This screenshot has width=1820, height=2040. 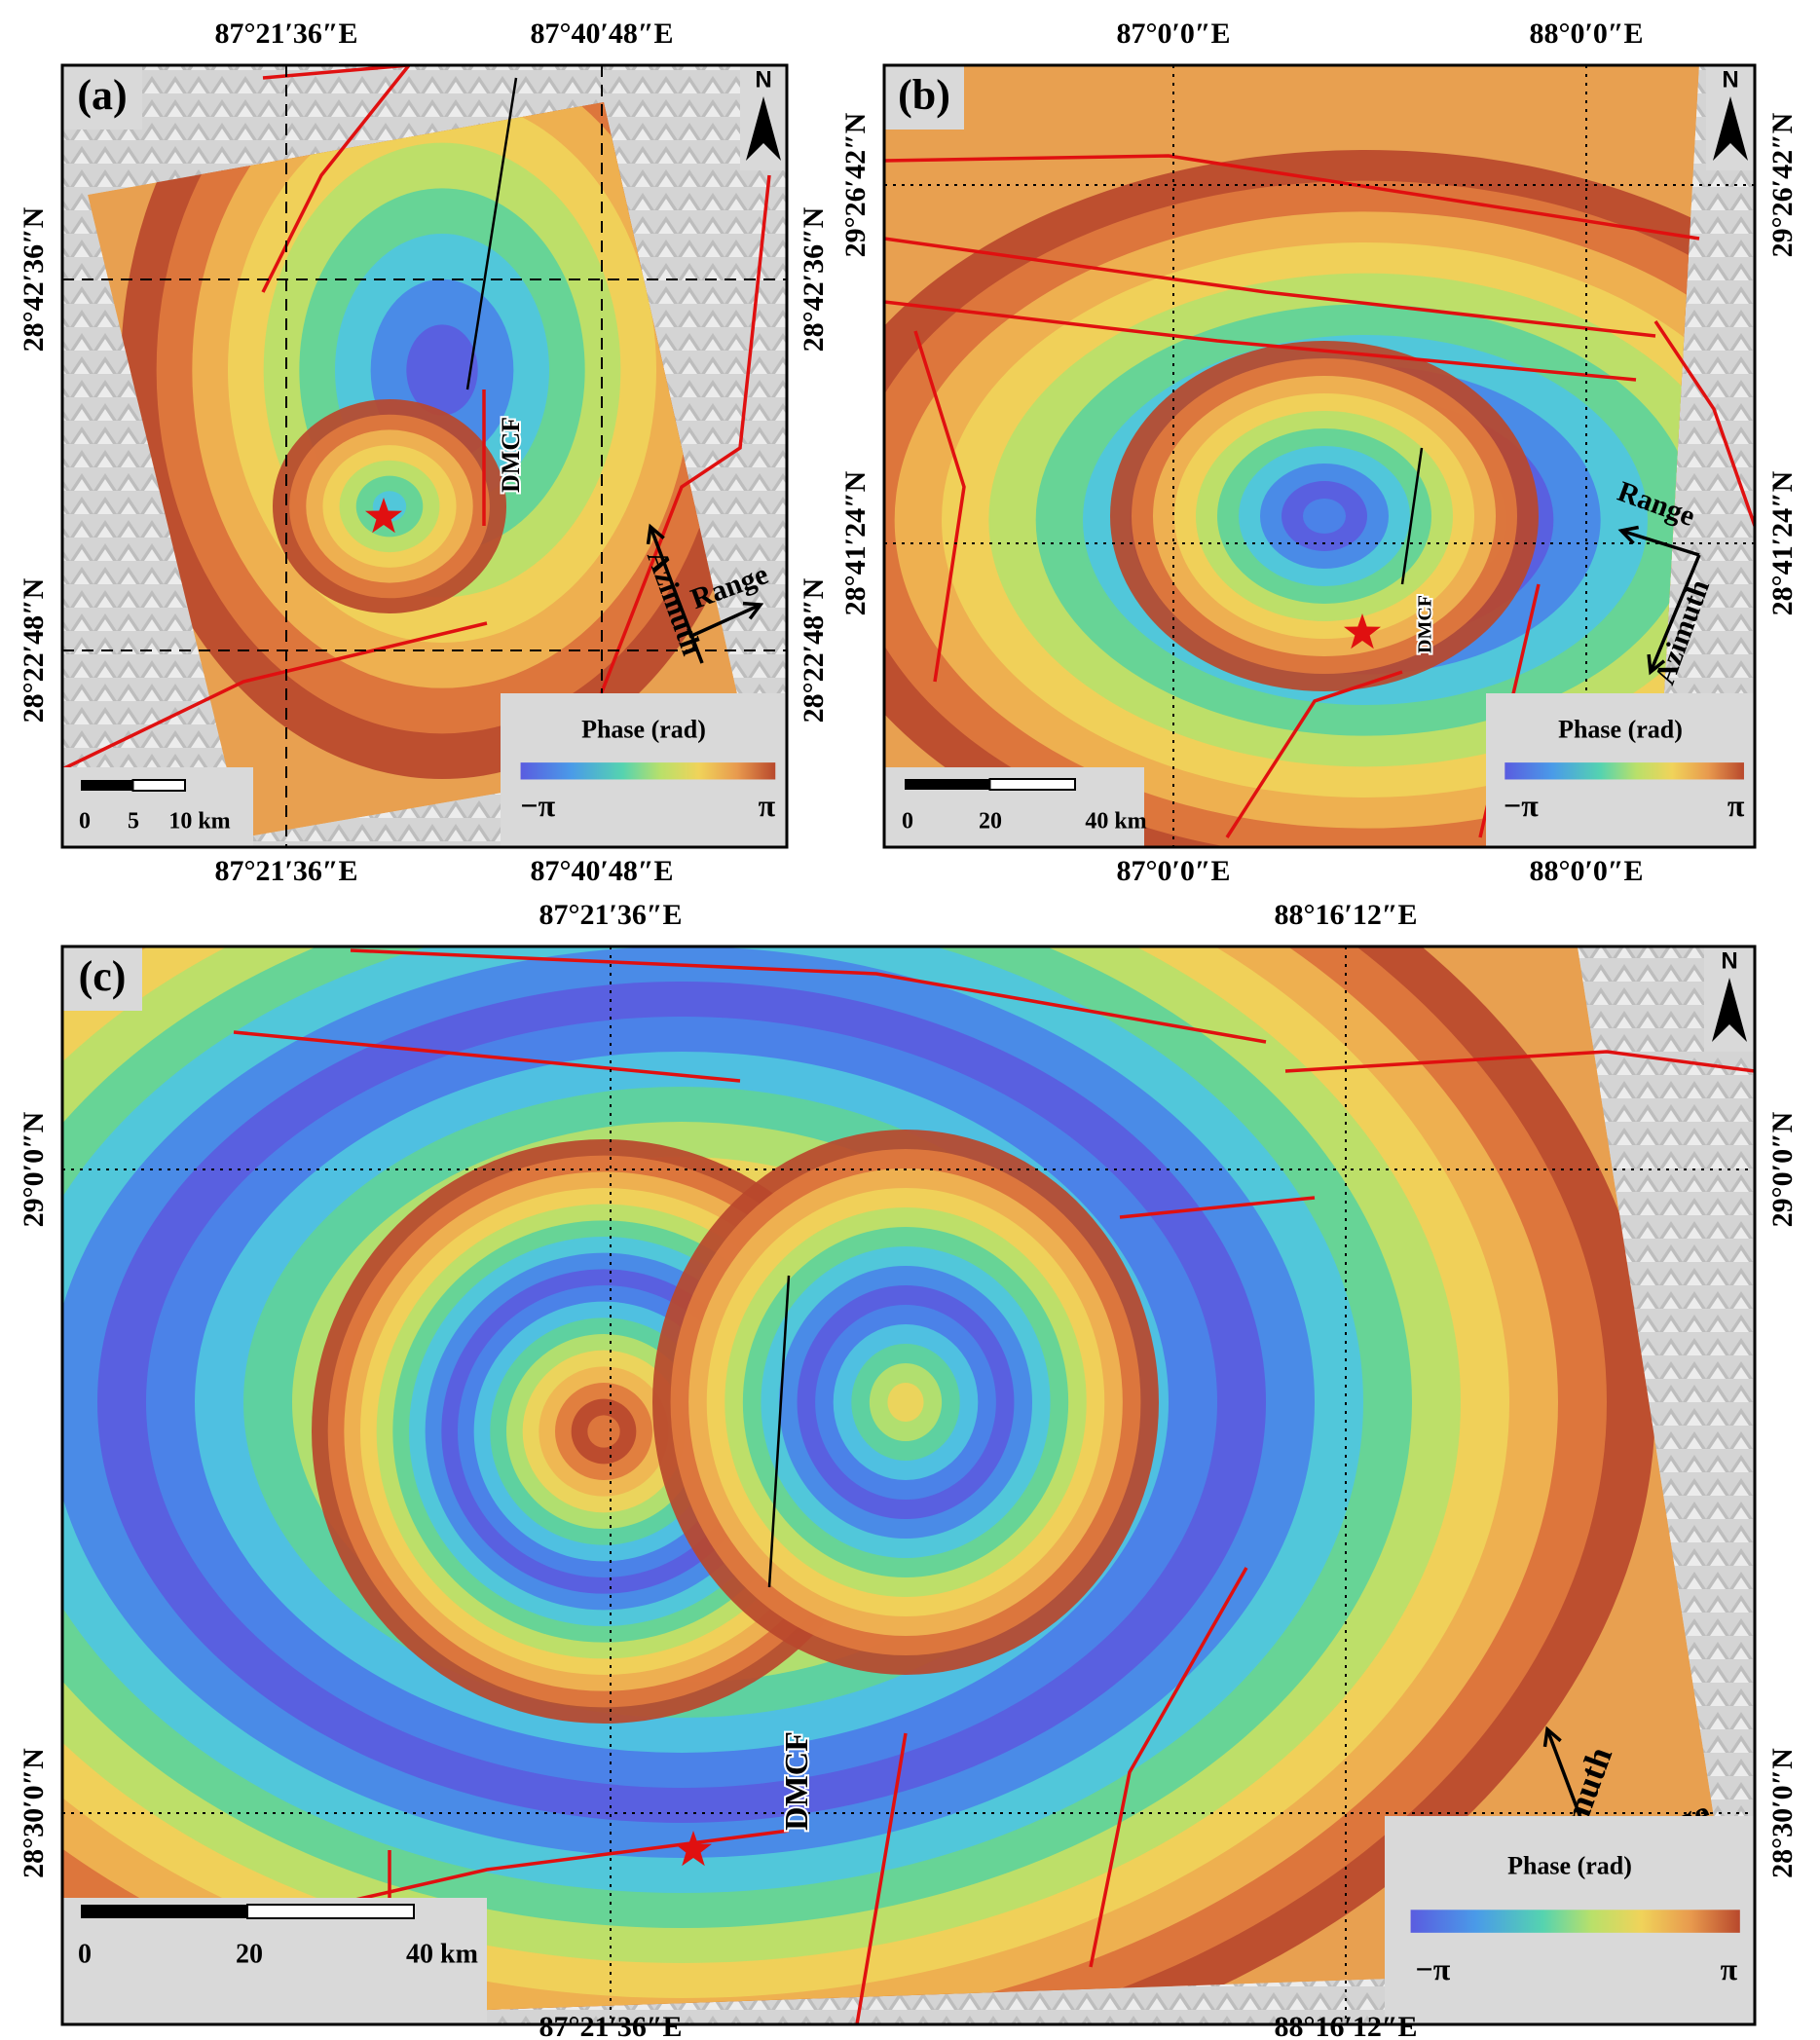 I want to click on panel-label: (c), so click(x=103, y=976).